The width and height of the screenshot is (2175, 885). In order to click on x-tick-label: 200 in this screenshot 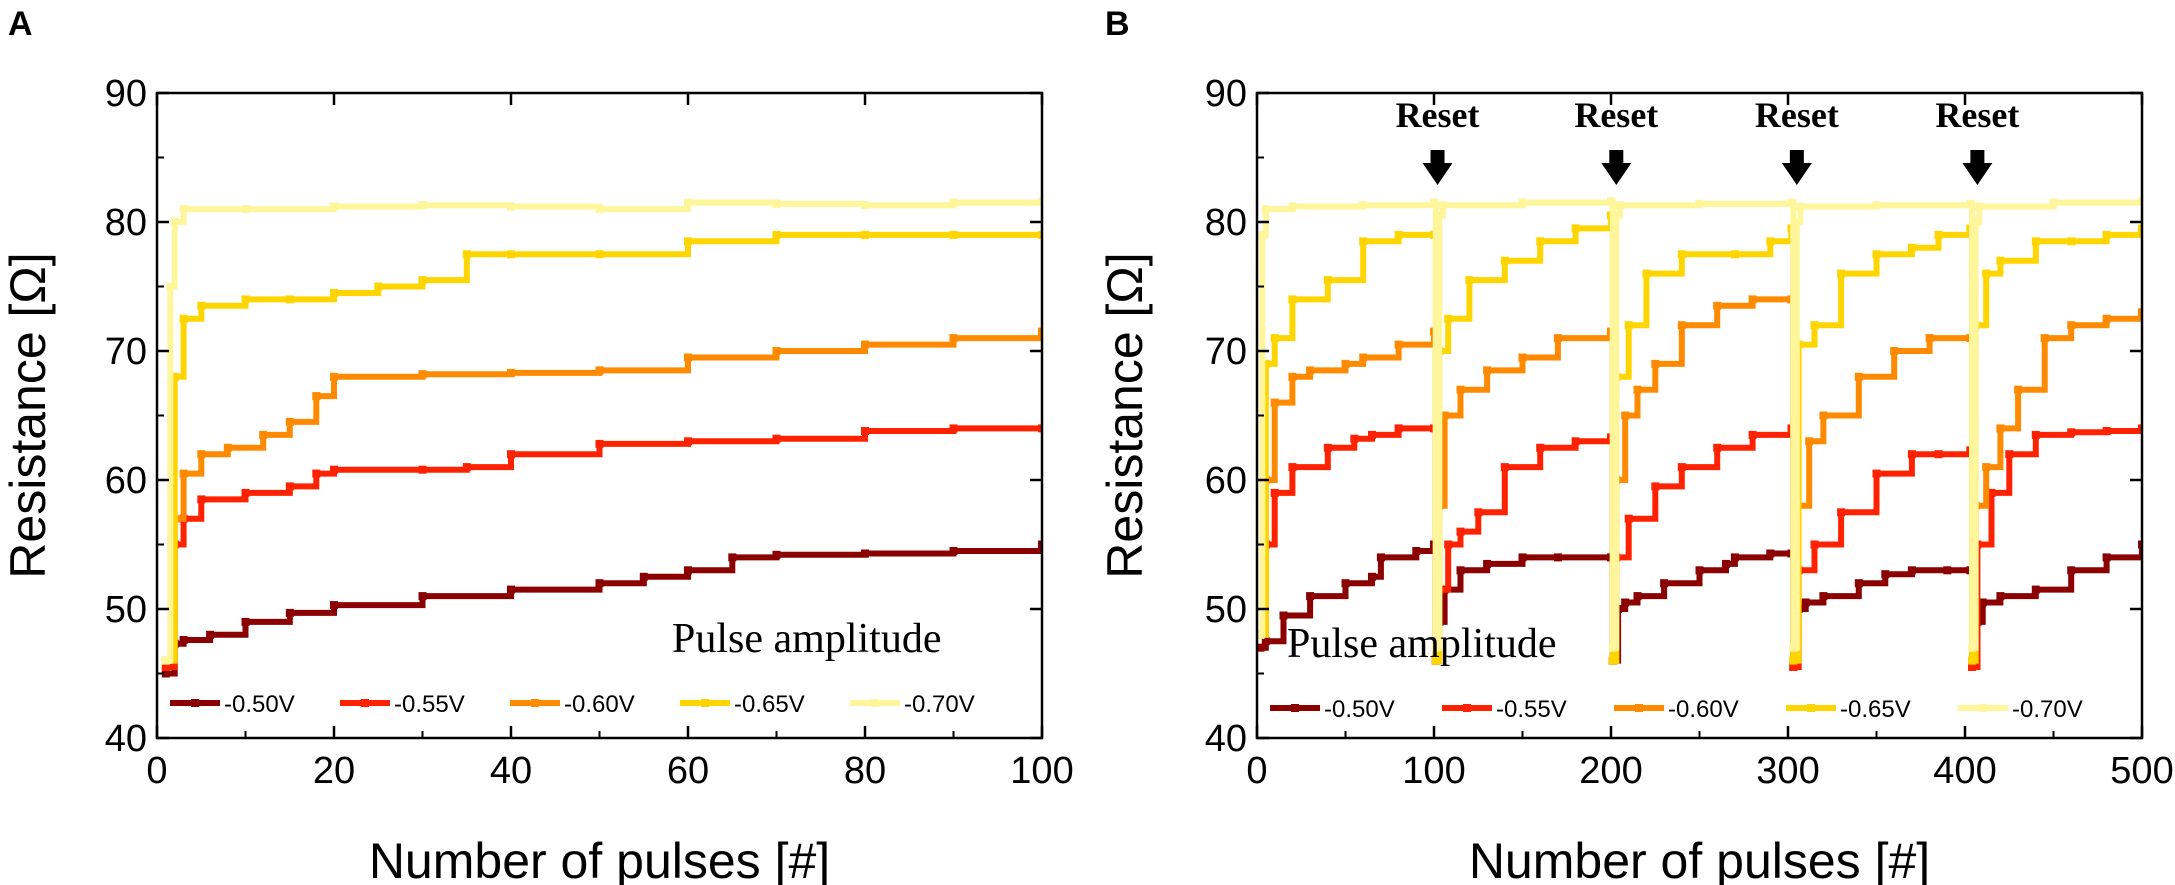, I will do `click(1610, 771)`.